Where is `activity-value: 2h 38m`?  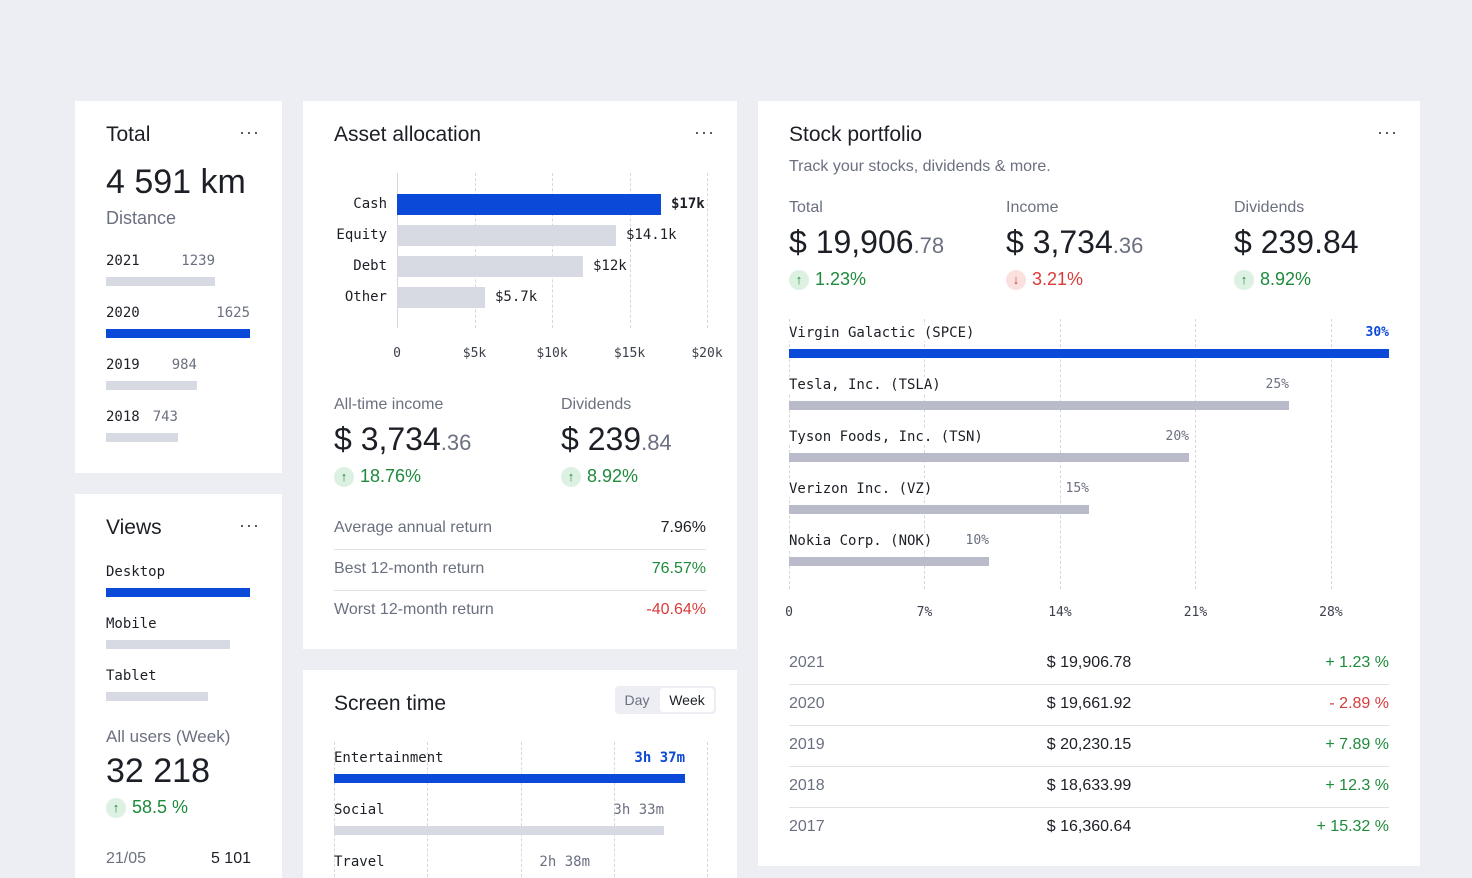
activity-value: 2h 38m is located at coordinates (564, 862).